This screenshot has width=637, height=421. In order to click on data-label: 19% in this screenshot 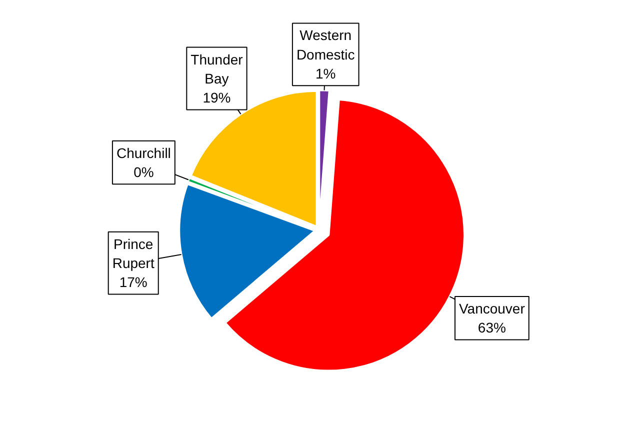, I will do `click(216, 98)`.